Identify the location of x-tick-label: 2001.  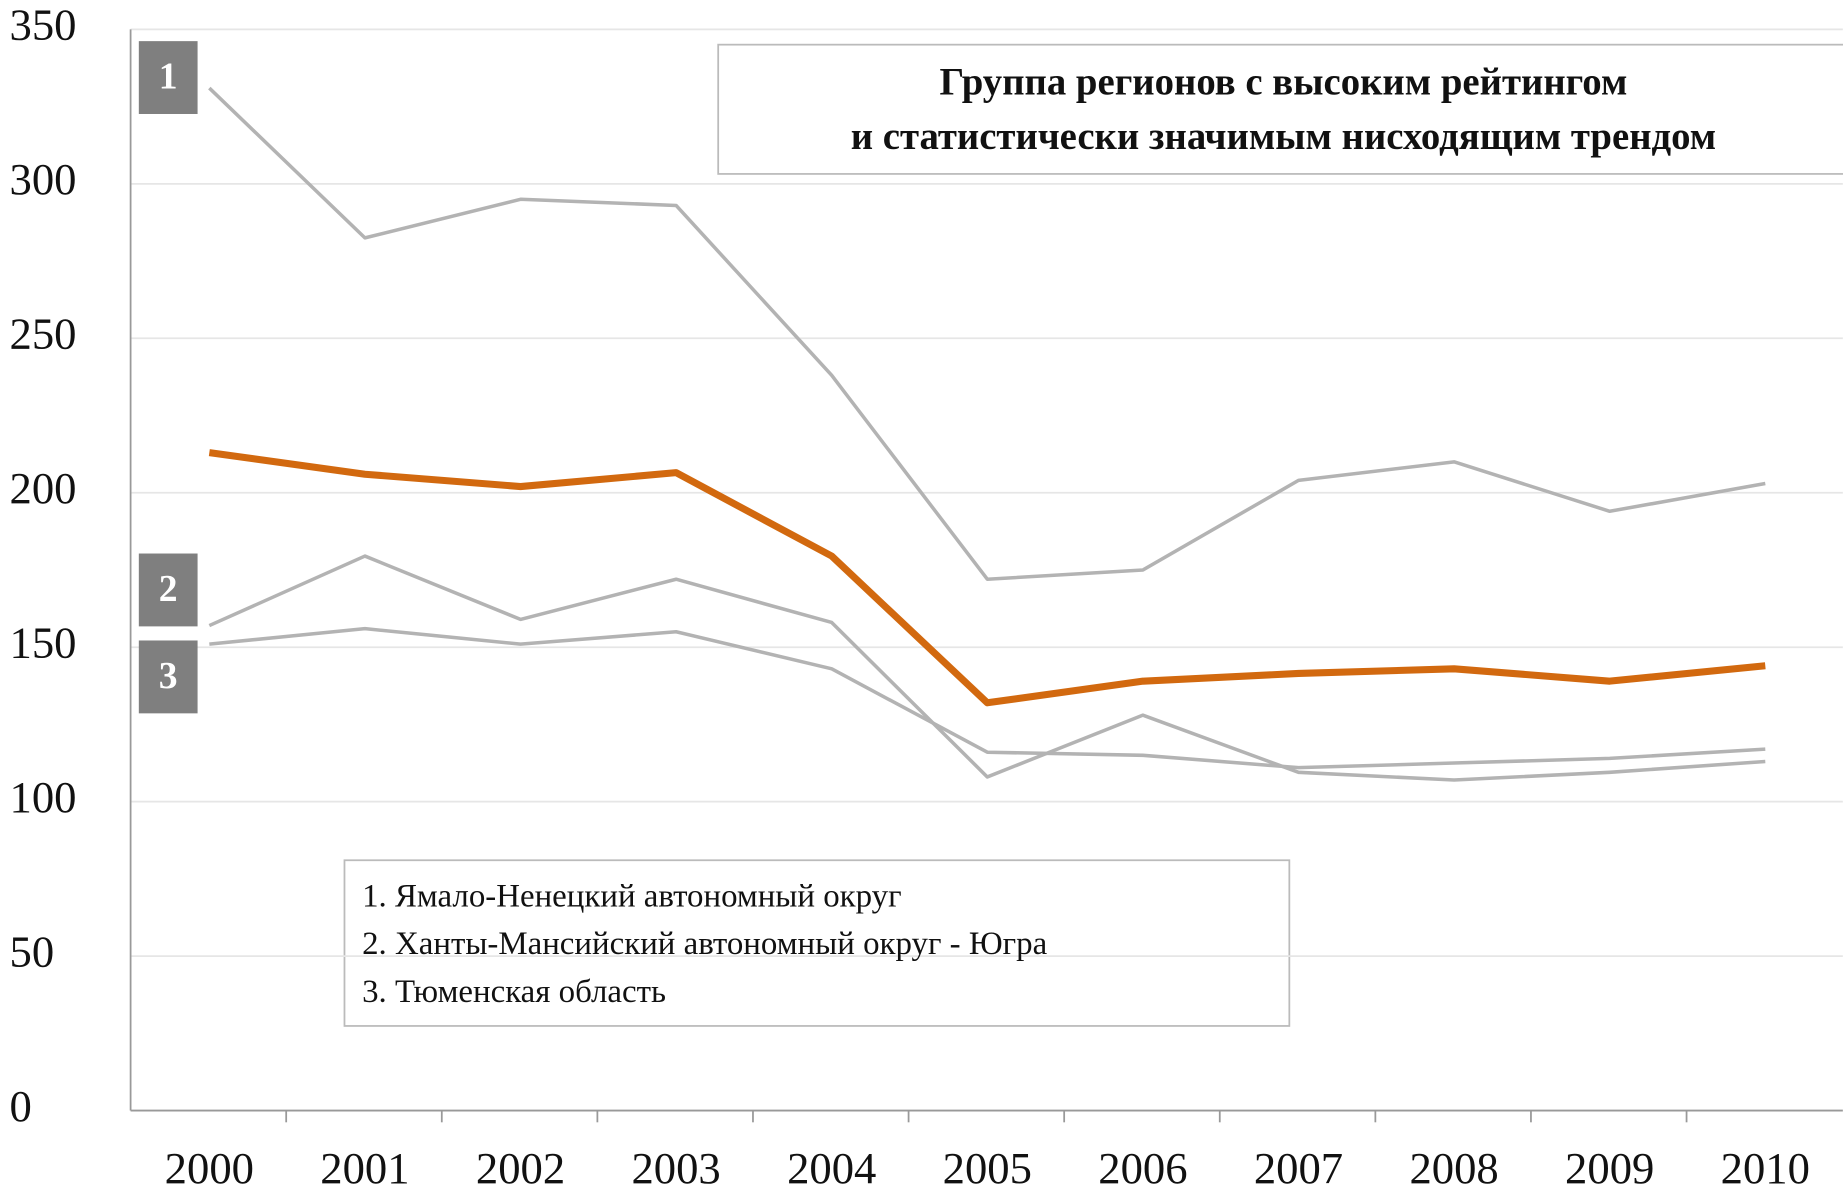
(364, 1168).